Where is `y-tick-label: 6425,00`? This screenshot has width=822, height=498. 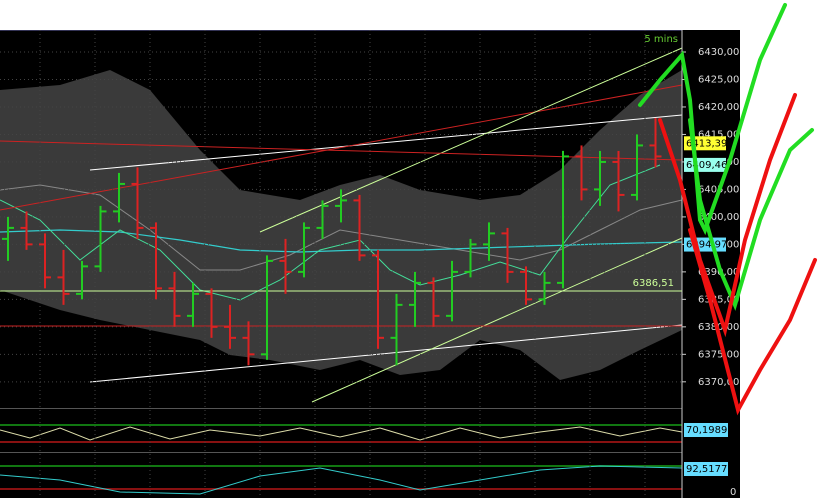 y-tick-label: 6425,00 is located at coordinates (718, 79).